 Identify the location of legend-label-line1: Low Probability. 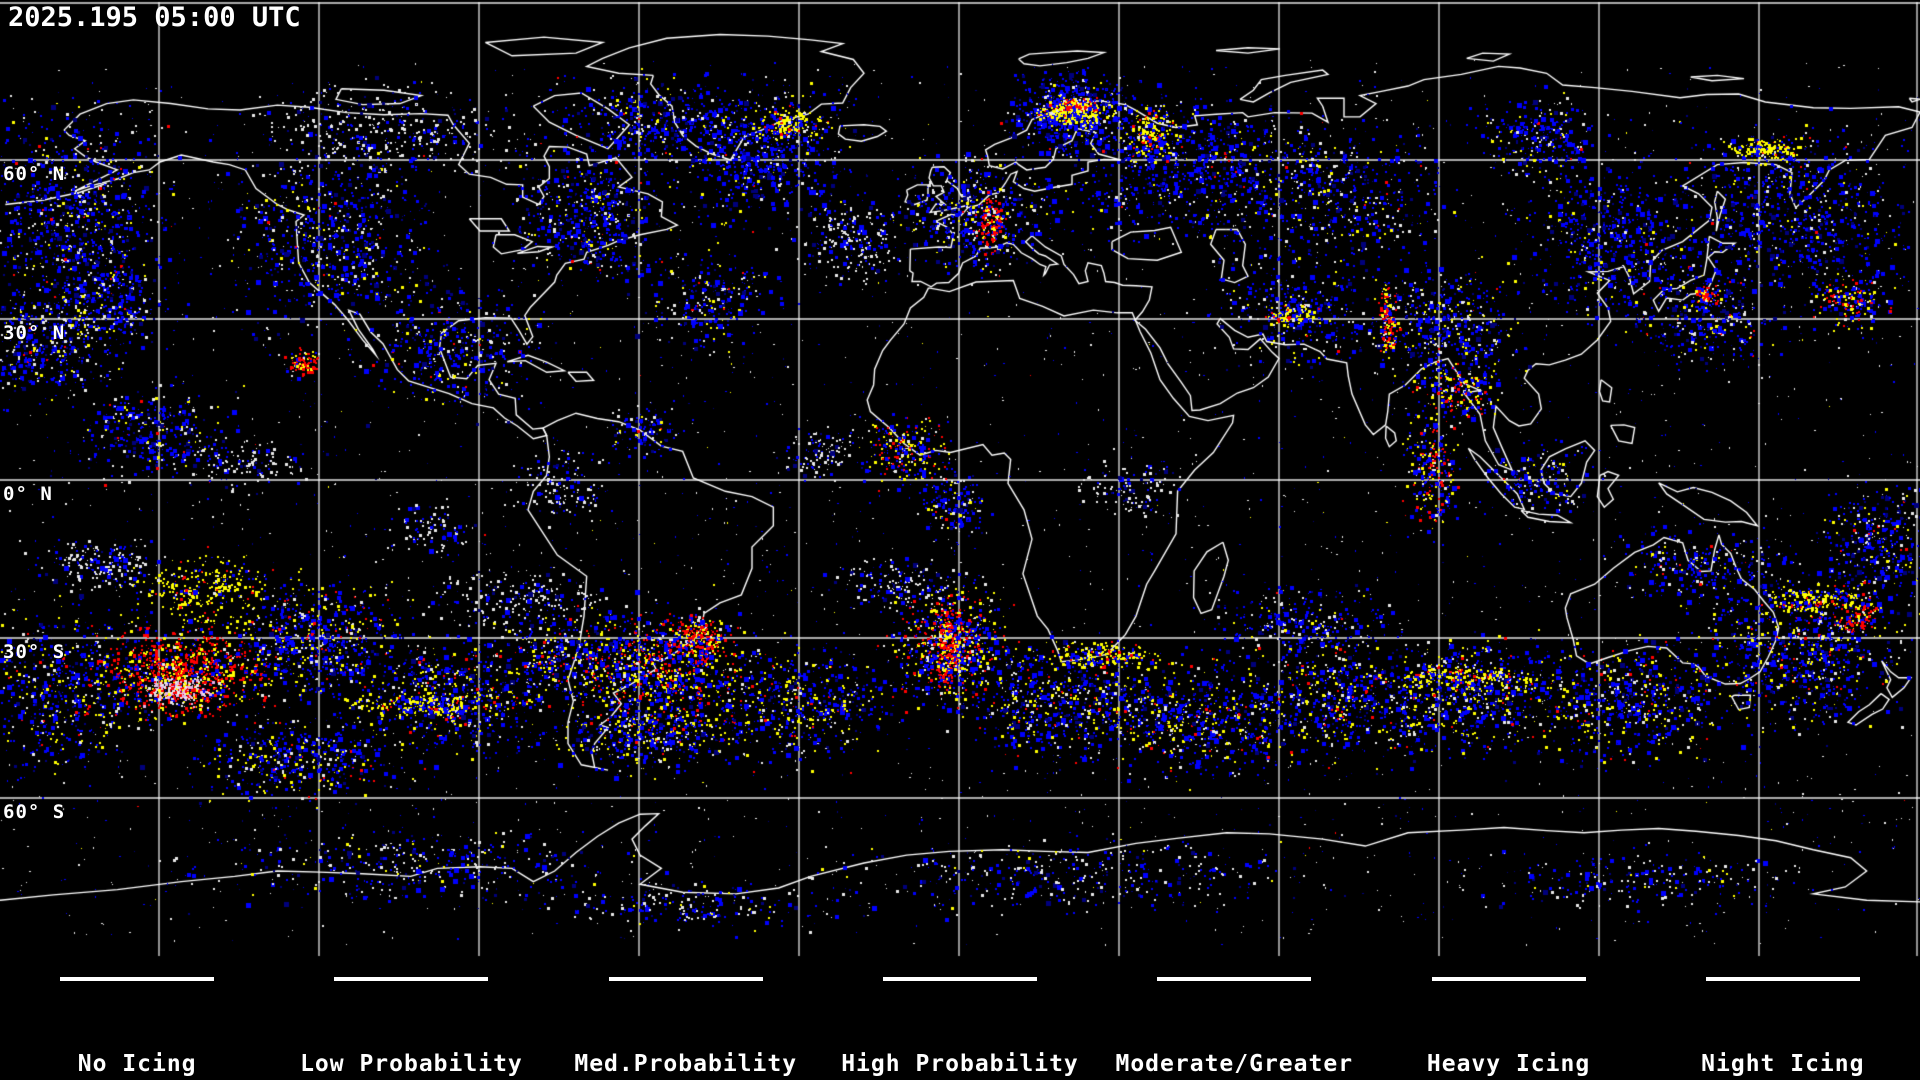
(411, 1064).